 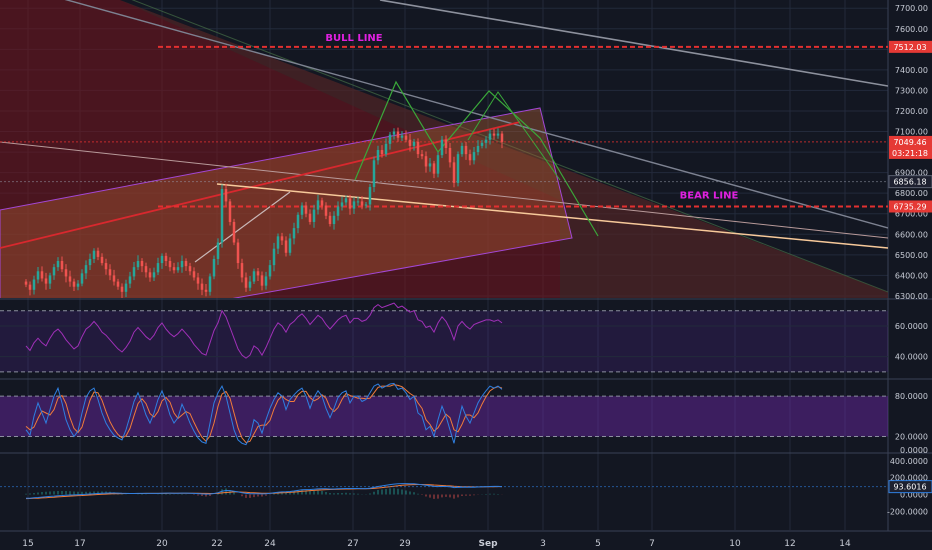 I want to click on harmonic-pattern, so click(x=476, y=158).